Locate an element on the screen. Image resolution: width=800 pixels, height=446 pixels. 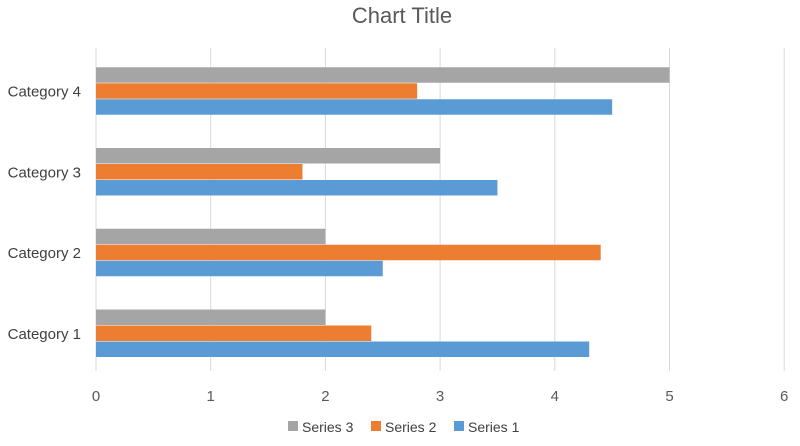
x-axis-tick-labels: 0 1 2 3 4 5 6 is located at coordinates (440, 396).